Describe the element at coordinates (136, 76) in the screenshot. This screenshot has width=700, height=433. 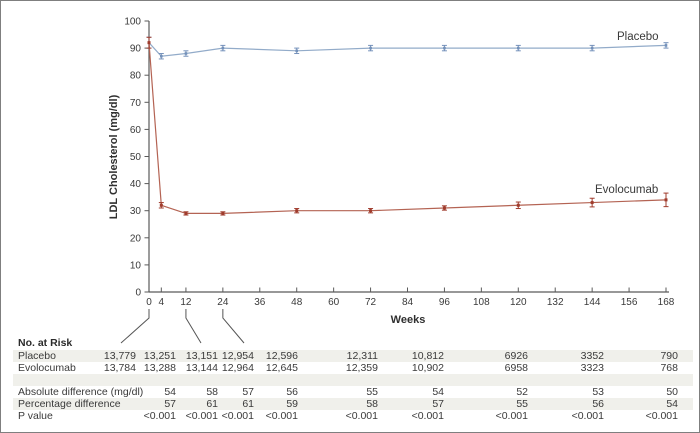
I see `y-tick-label: 80` at that location.